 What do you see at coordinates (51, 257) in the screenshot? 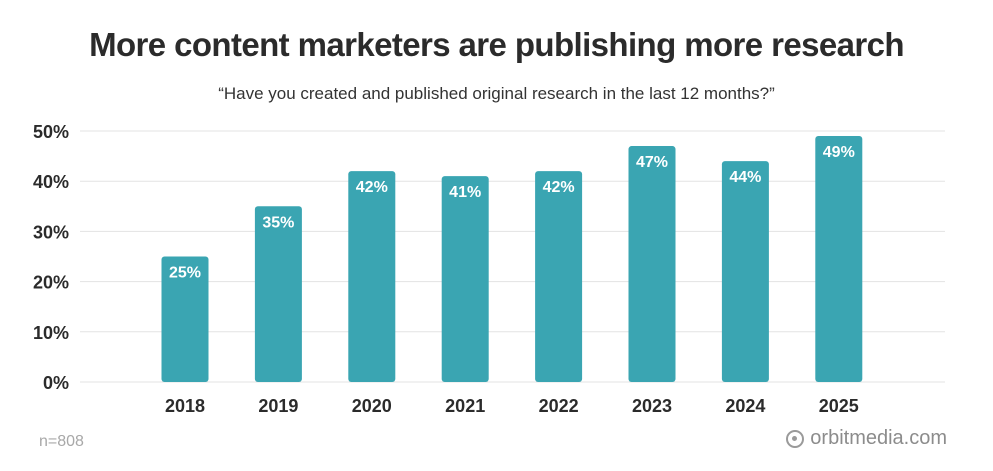
I see `y-axis-ticks: 0% 10% 20% 30% 40% 50%` at bounding box center [51, 257].